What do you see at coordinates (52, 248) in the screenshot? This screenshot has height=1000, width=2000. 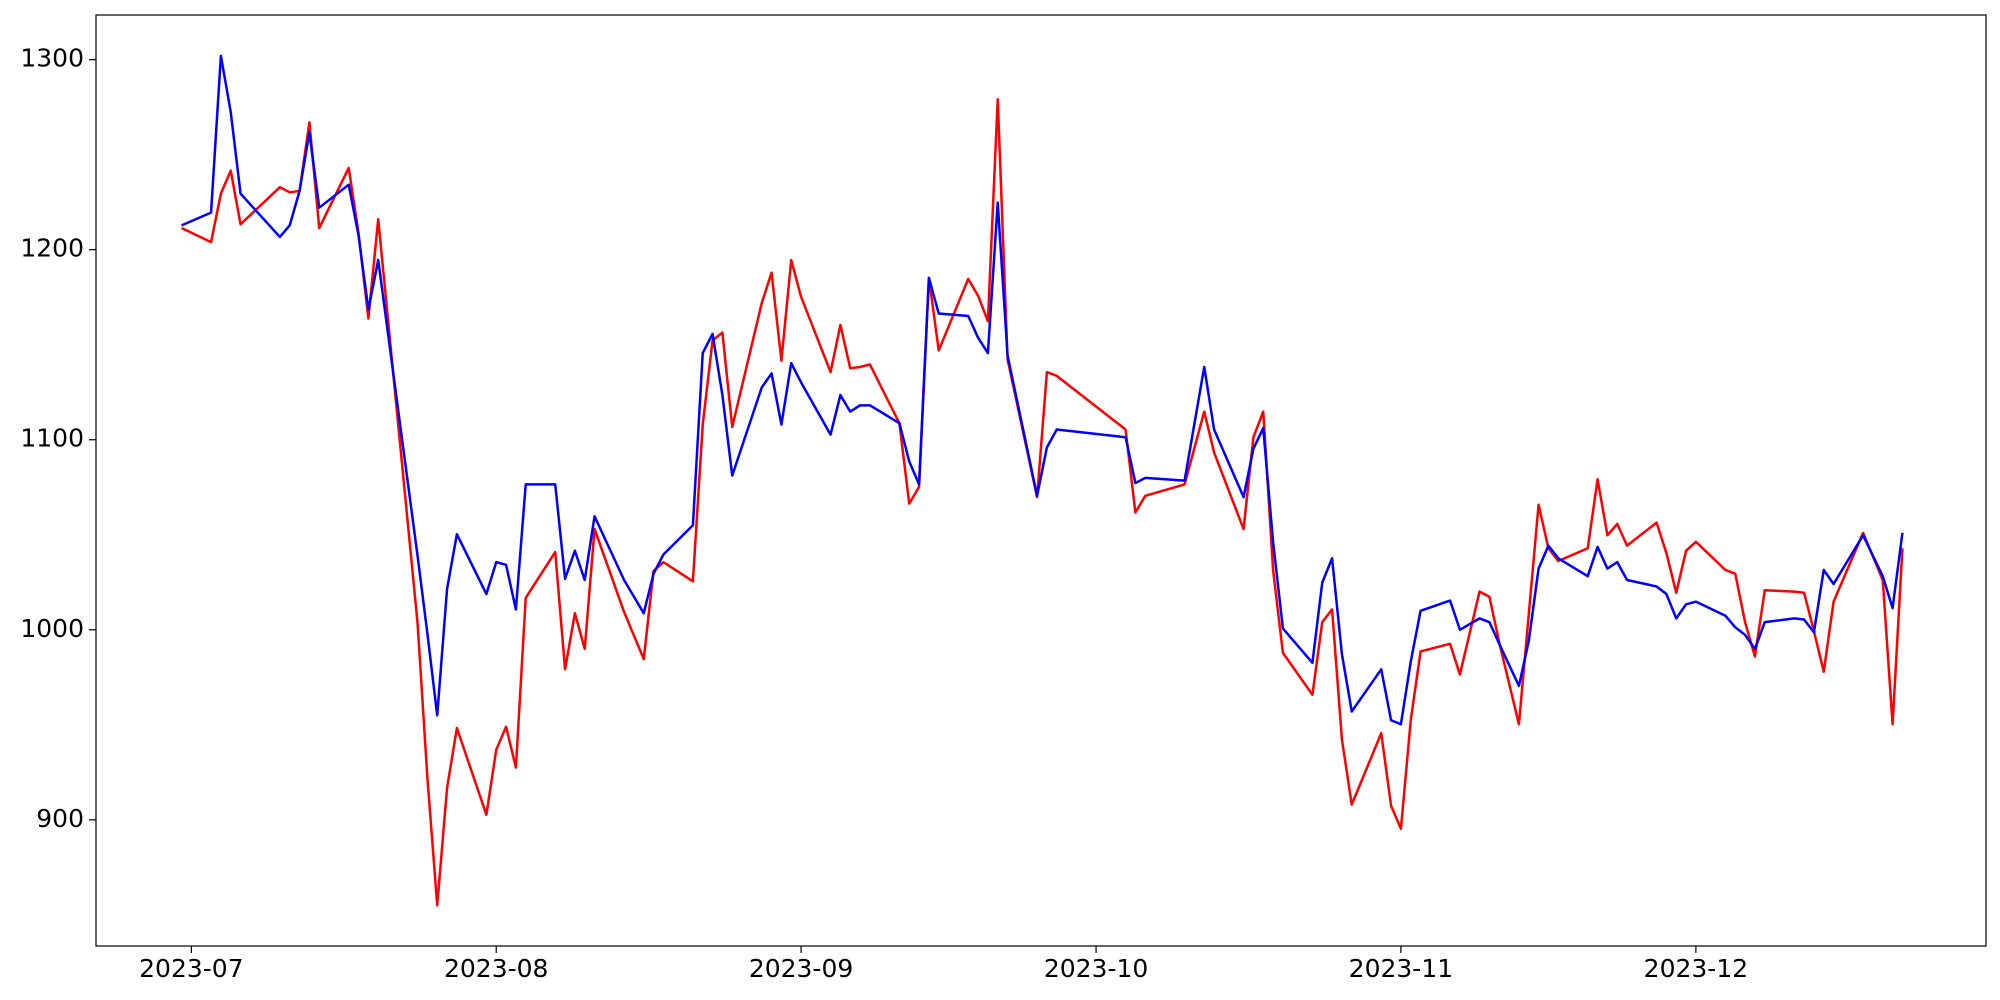 I see `y-tick-label: 1200` at bounding box center [52, 248].